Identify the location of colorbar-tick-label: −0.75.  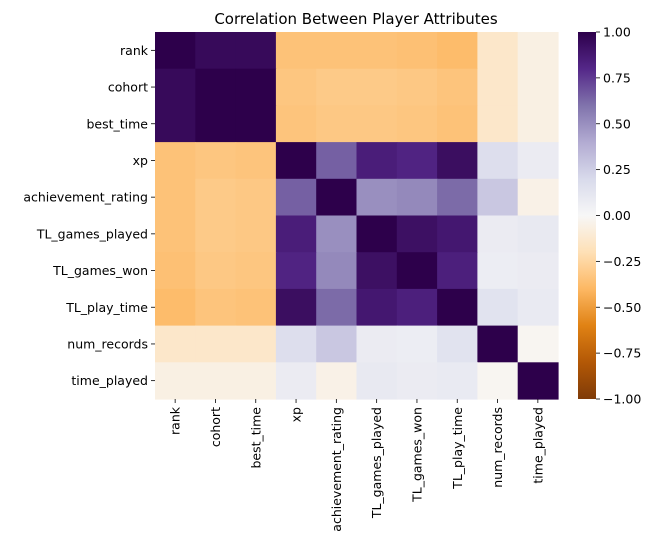
(622, 353).